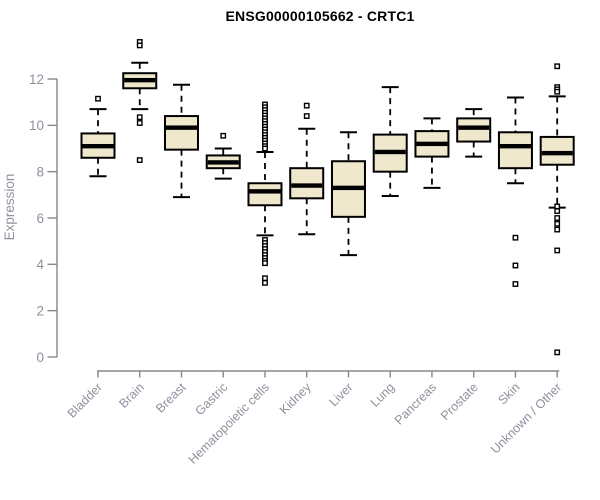  Describe the element at coordinates (508, 393) in the screenshot. I see `x-tick-label-skin: Skin` at that location.